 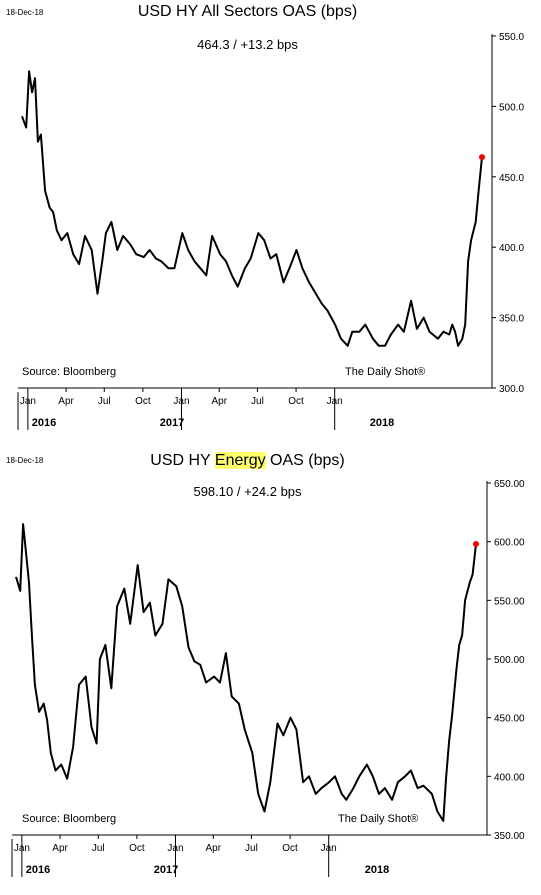 I want to click on chart-title: USD HY Energy OAS (bps), so click(x=247, y=461).